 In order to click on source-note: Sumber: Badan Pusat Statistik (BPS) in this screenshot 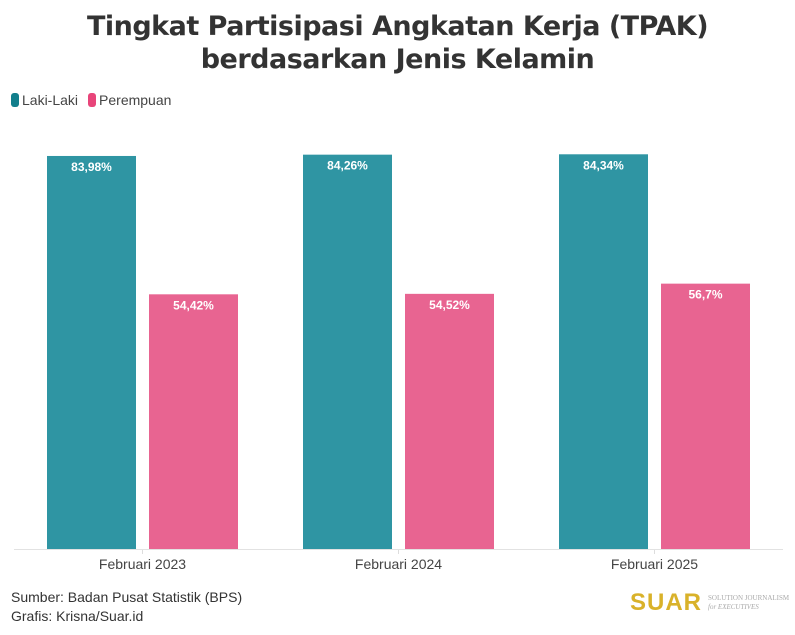, I will do `click(127, 597)`.